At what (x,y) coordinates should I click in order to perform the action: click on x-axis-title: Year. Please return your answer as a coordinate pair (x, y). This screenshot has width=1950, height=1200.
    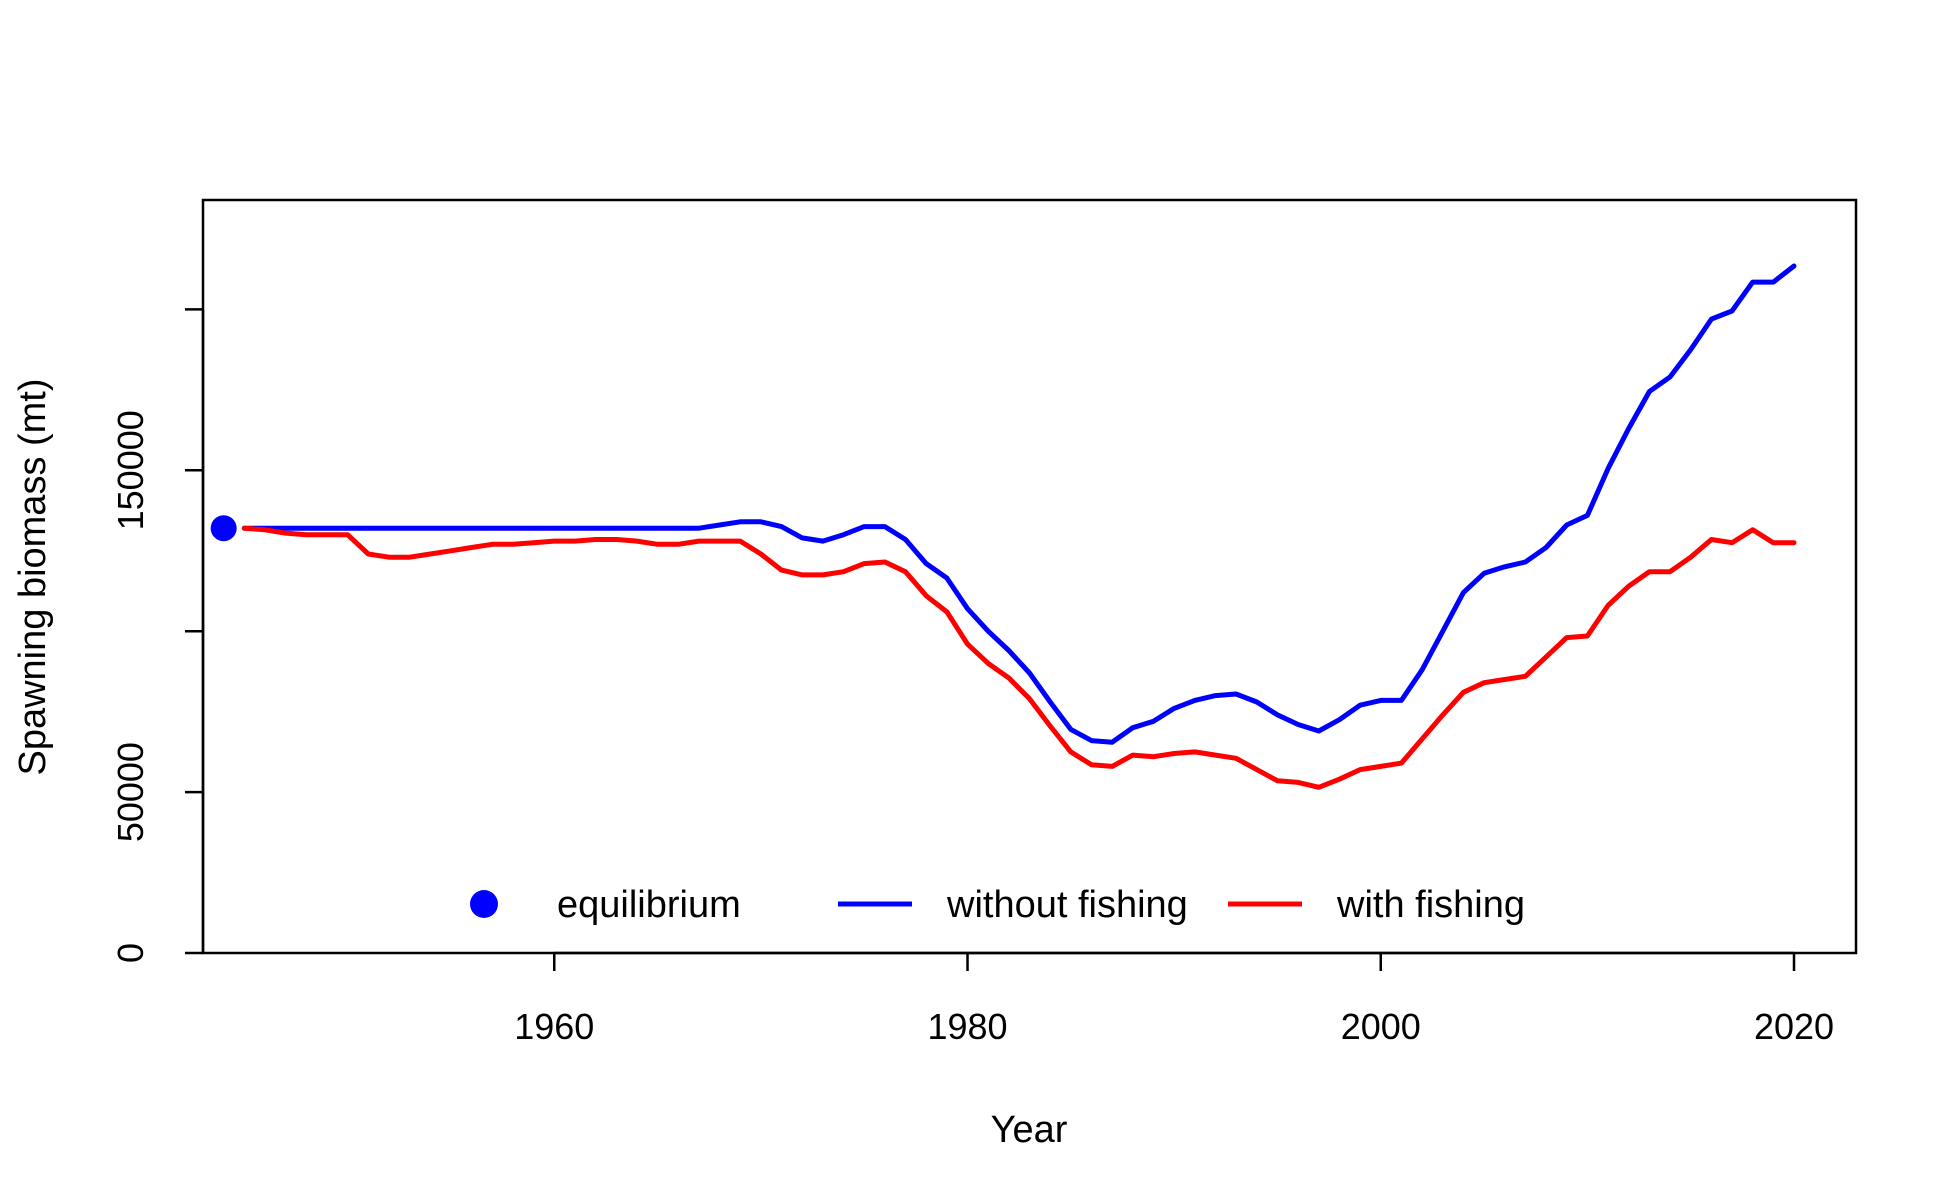
    Looking at the image, I should click on (1029, 1130).